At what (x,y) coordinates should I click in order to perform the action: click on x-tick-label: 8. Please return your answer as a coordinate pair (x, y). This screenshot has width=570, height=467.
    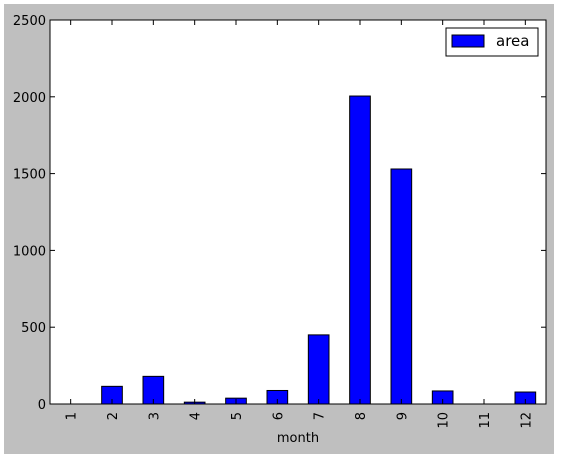
    Looking at the image, I should click on (361, 416).